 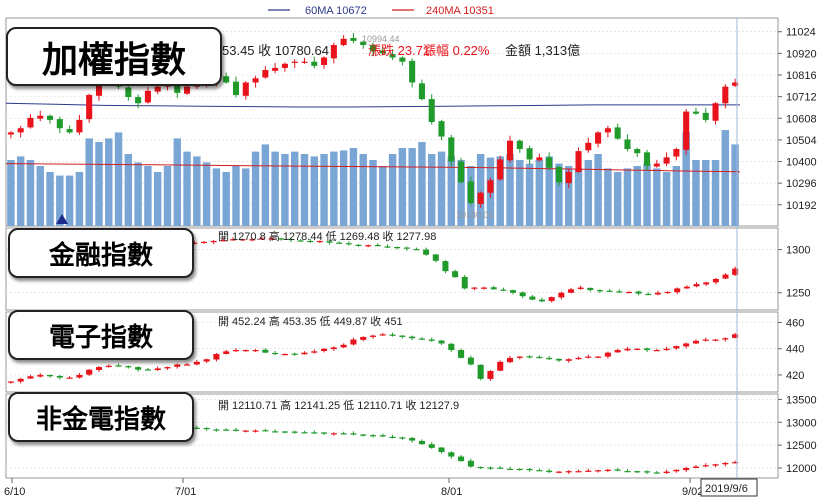 What do you see at coordinates (801, 423) in the screenshot?
I see `y-tick-label: 13000` at bounding box center [801, 423].